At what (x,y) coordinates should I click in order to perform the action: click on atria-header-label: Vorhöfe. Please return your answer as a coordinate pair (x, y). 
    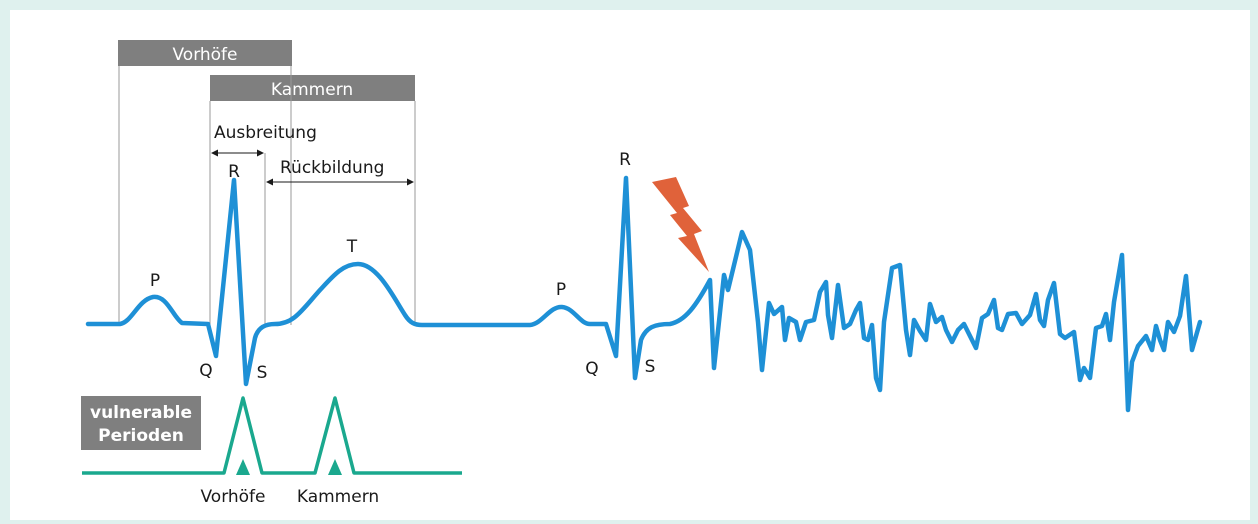
    Looking at the image, I should click on (204, 55).